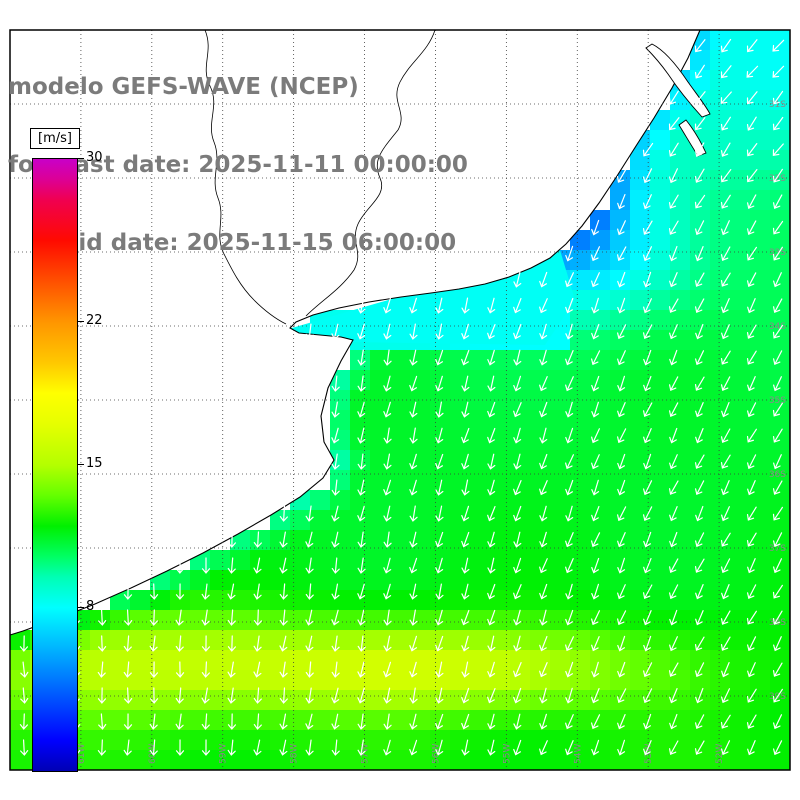 This screenshot has width=800, height=800. I want to click on river-contour, so click(245, 177).